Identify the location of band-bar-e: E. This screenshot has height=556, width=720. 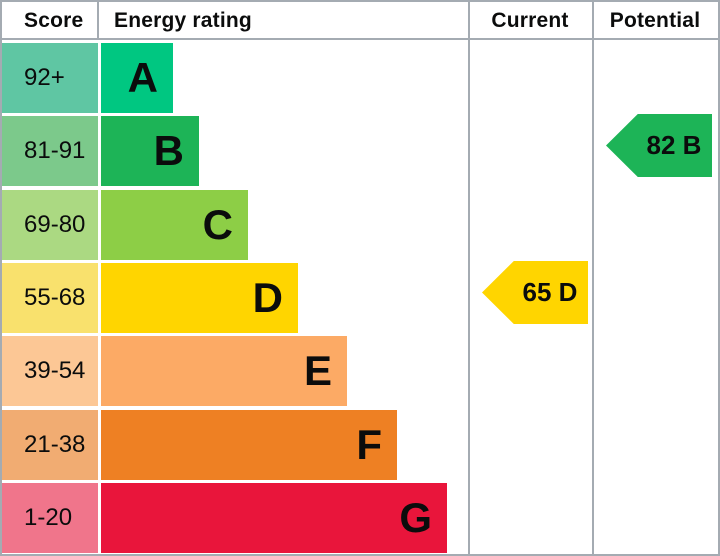
(224, 371).